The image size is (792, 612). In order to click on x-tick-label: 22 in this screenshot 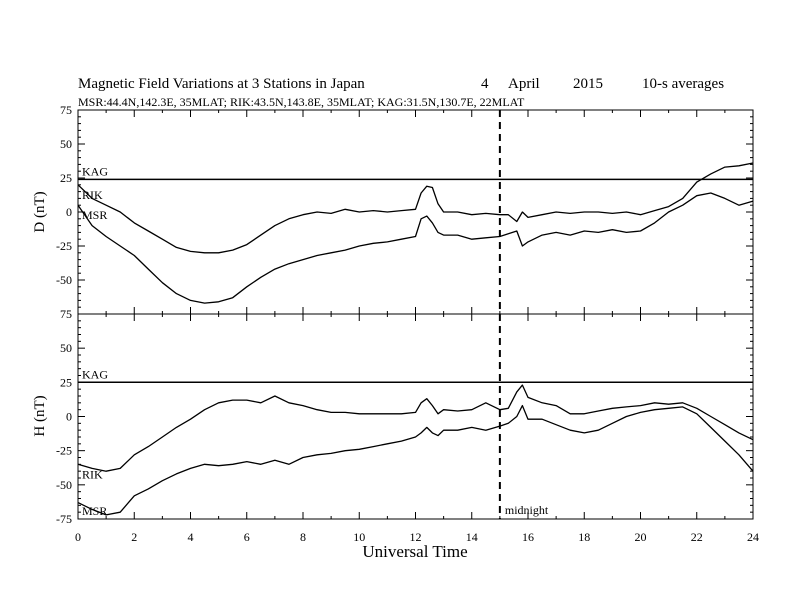, I will do `click(697, 537)`.